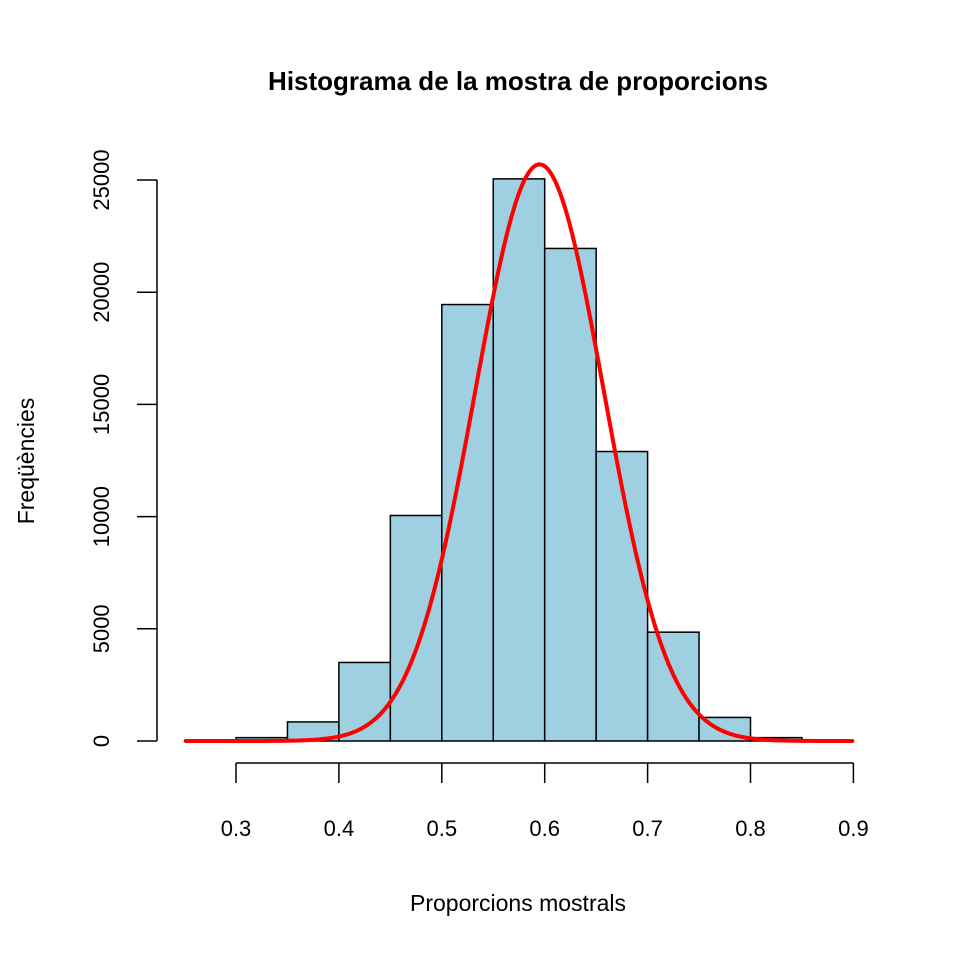 The height and width of the screenshot is (960, 960). What do you see at coordinates (101, 516) in the screenshot?
I see `y-tick-label: 10000` at bounding box center [101, 516].